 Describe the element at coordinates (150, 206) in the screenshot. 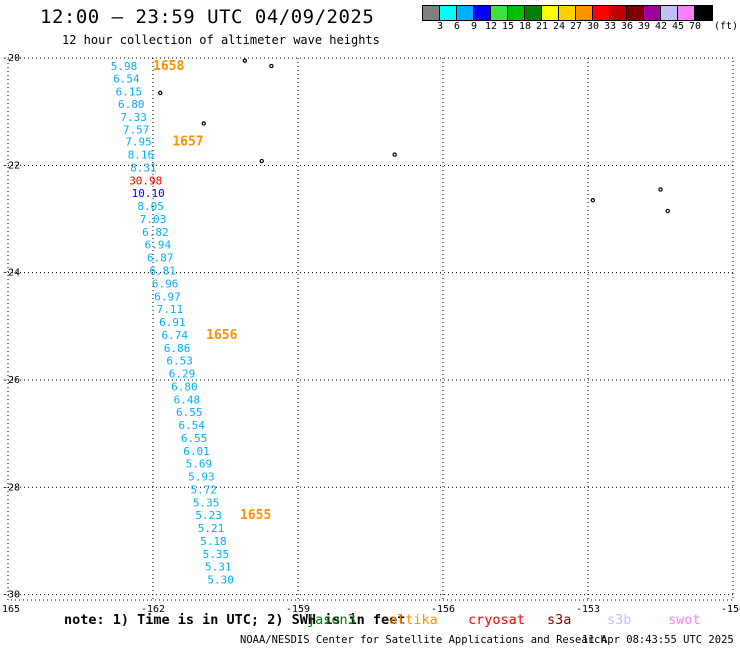

I see `wave-height-label: 8.05` at that location.